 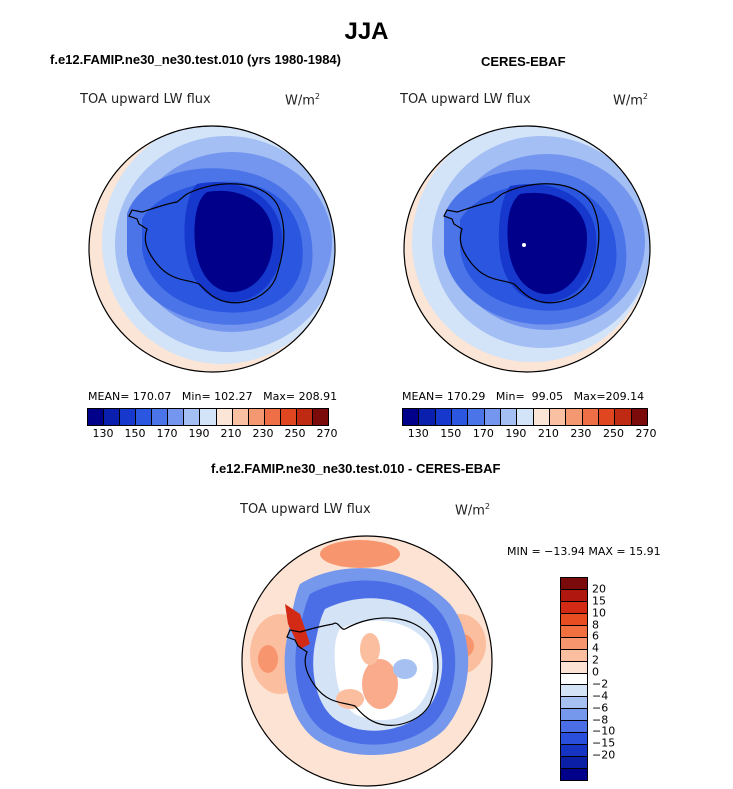 What do you see at coordinates (595, 648) in the screenshot?
I see `colorbar-tick-label: 4` at bounding box center [595, 648].